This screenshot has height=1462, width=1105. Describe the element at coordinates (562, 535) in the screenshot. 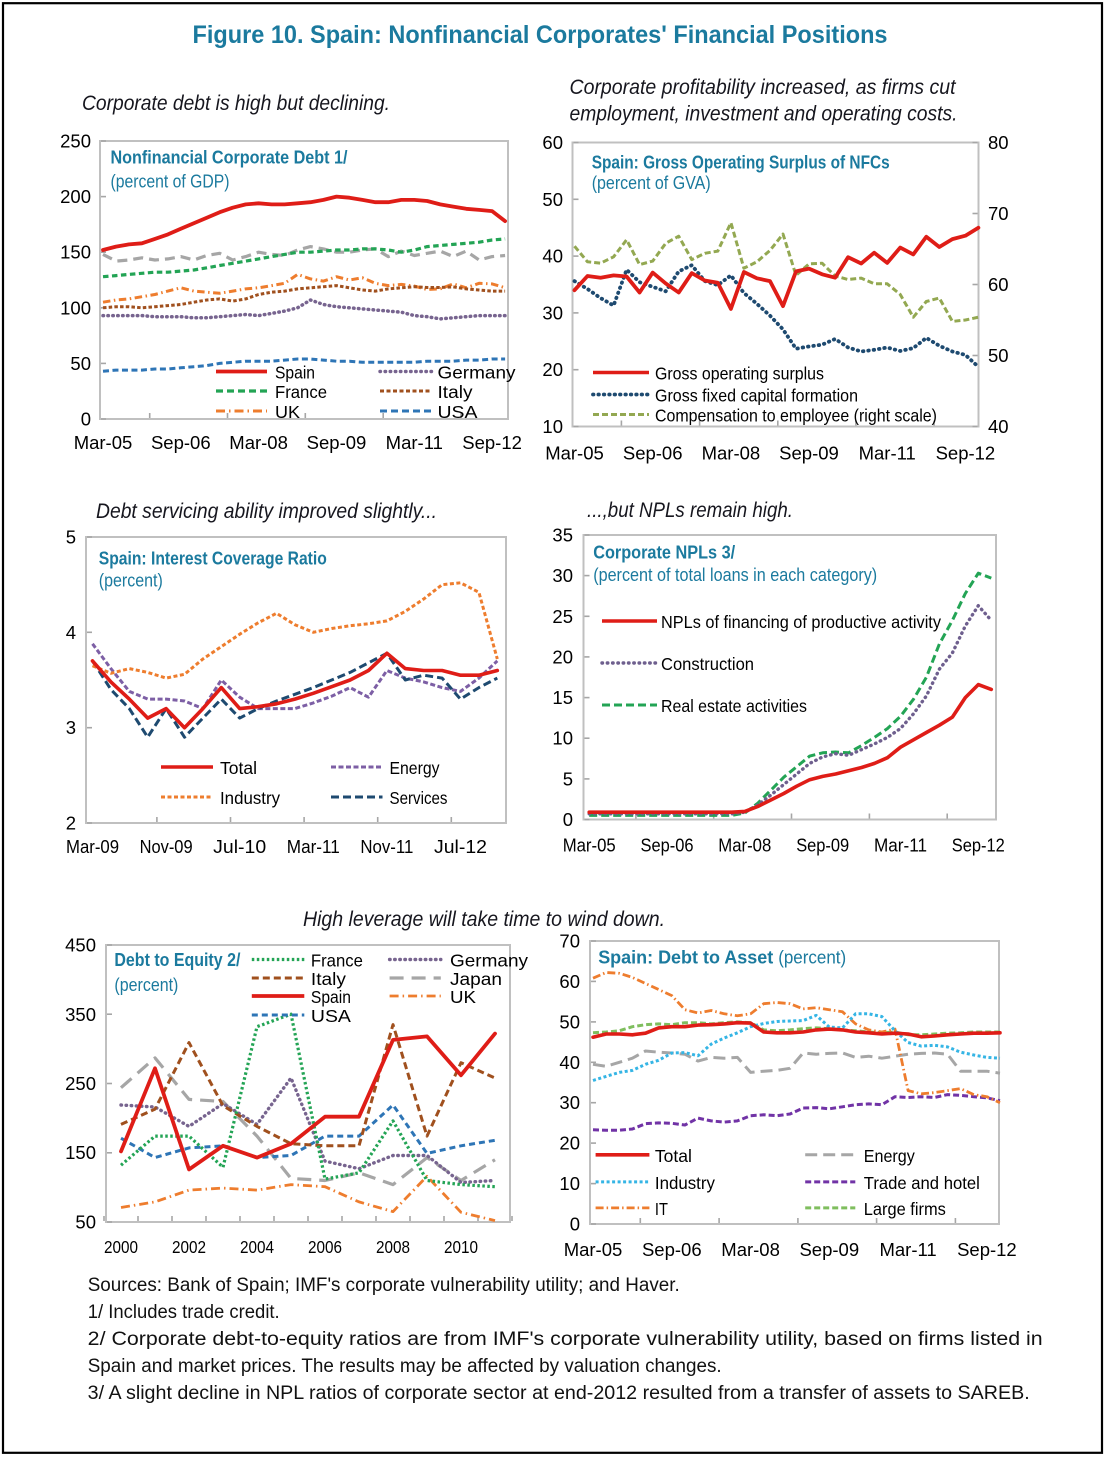

I see `svg-text: 35` at that location.